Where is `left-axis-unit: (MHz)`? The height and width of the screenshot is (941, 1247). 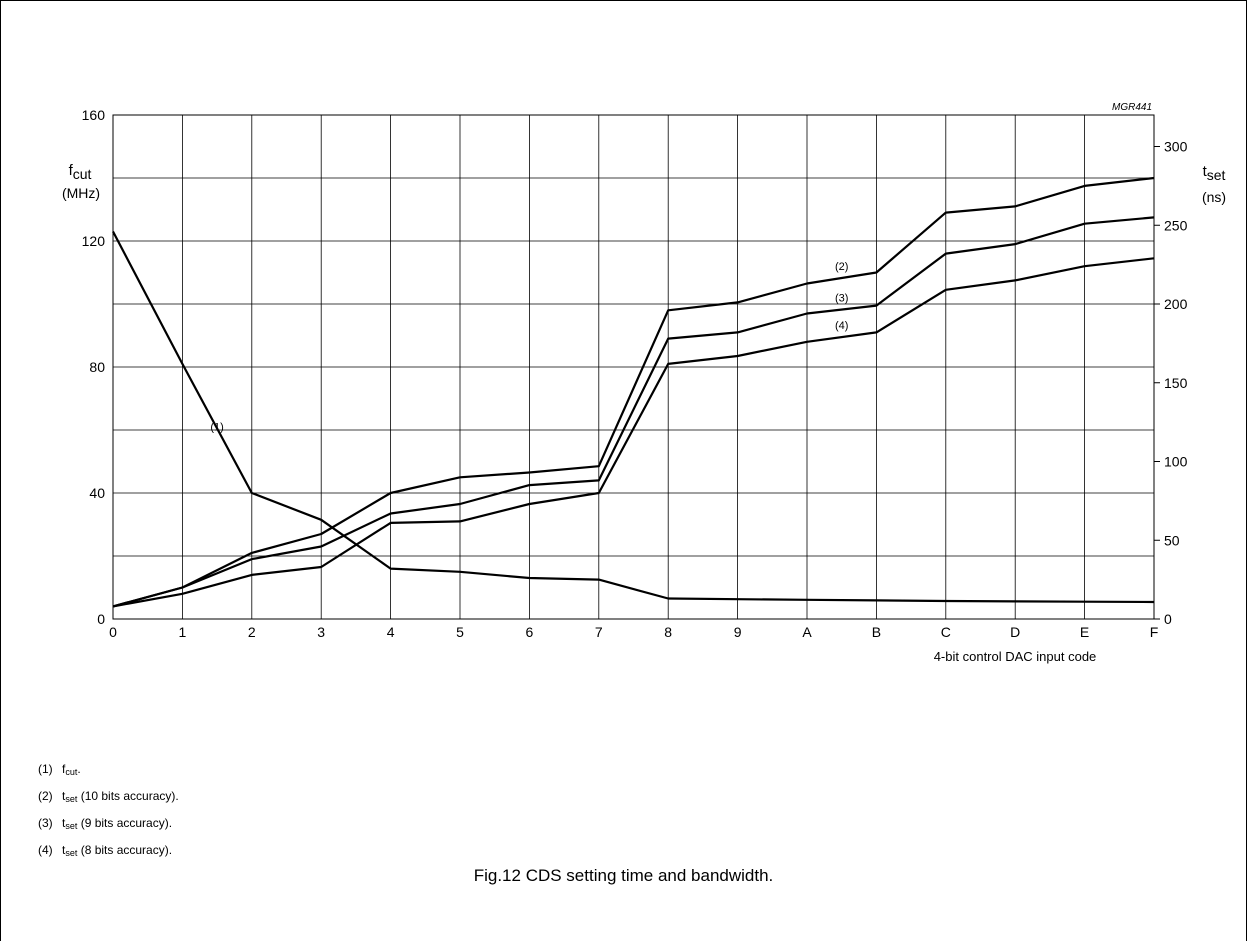
left-axis-unit: (MHz) is located at coordinates (81, 193).